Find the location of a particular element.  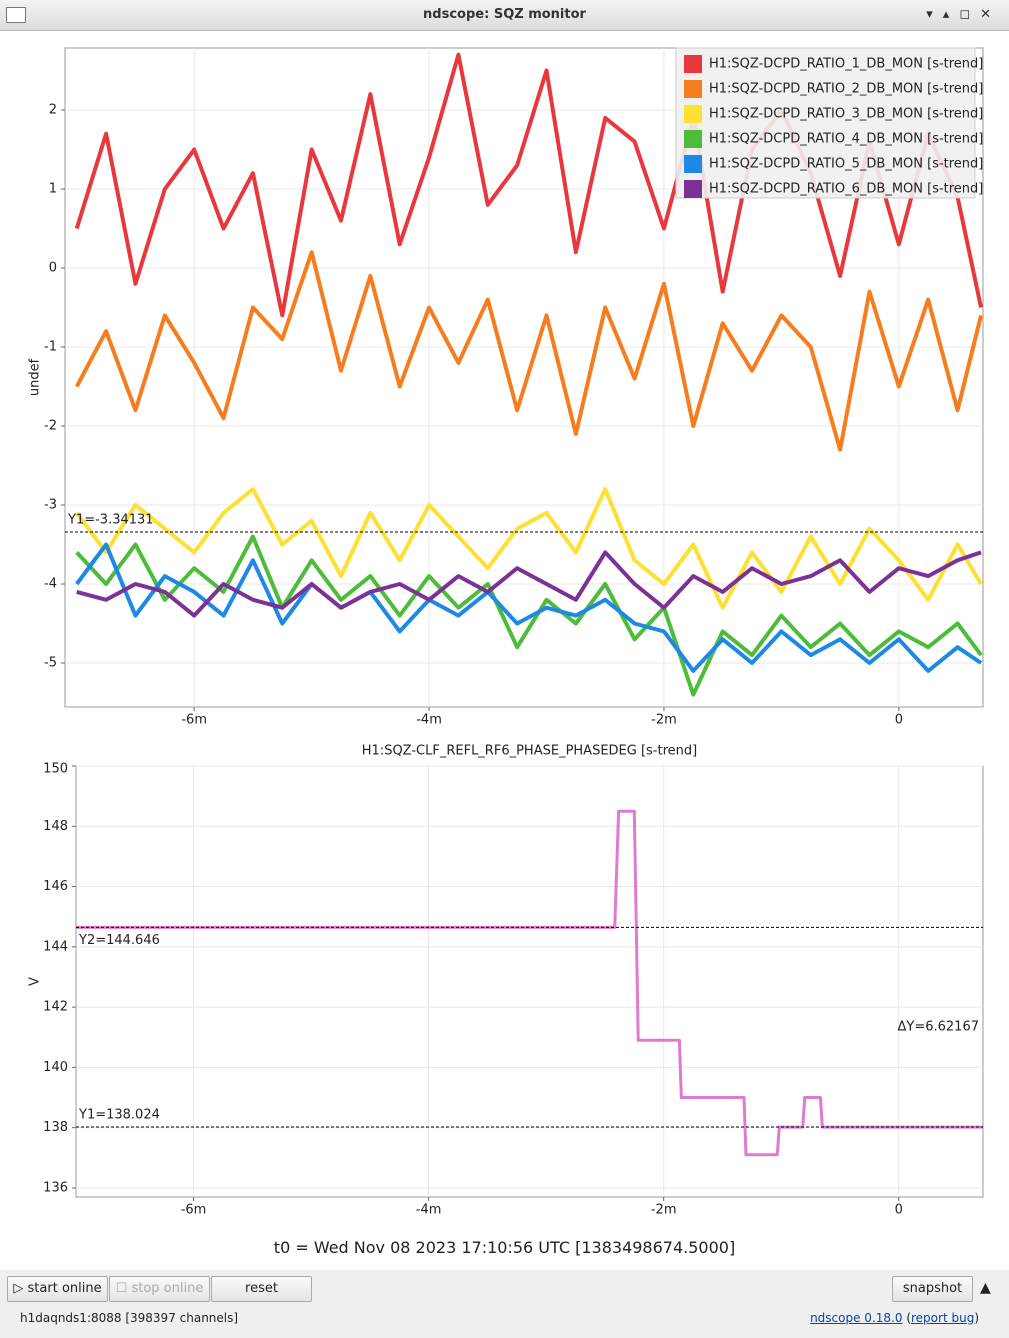

title-bar: ndscope: SQZ monitor ▾▴◻✕ is located at coordinates (504, 15).